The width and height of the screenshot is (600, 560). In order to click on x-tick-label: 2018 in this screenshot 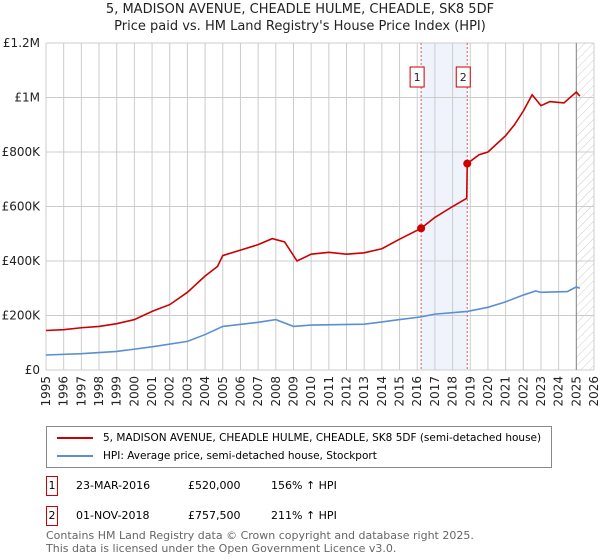, I will do `click(453, 391)`.